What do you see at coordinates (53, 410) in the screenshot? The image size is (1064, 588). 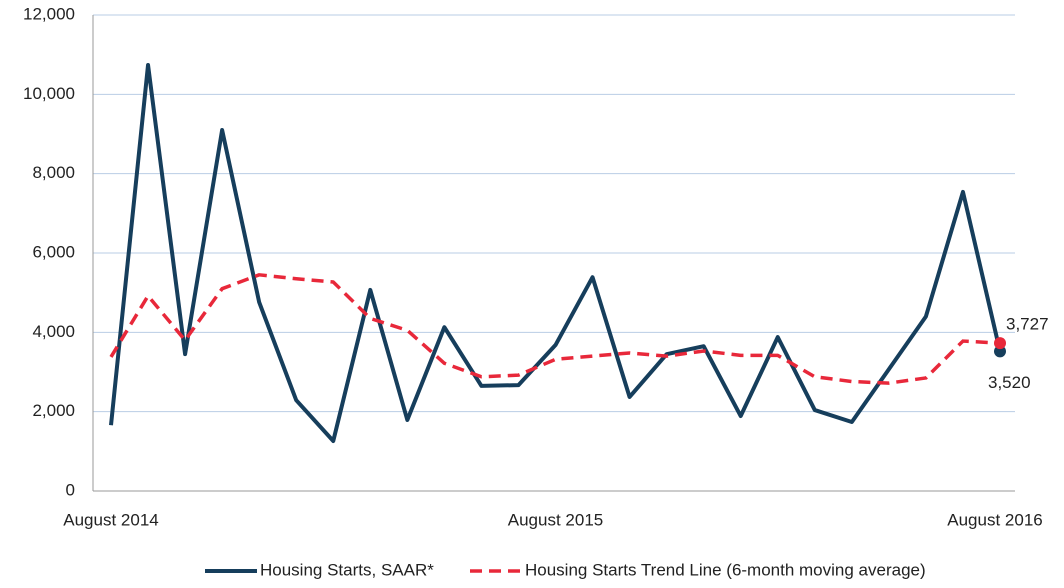 I see `y-tick-label: 2,000` at bounding box center [53, 410].